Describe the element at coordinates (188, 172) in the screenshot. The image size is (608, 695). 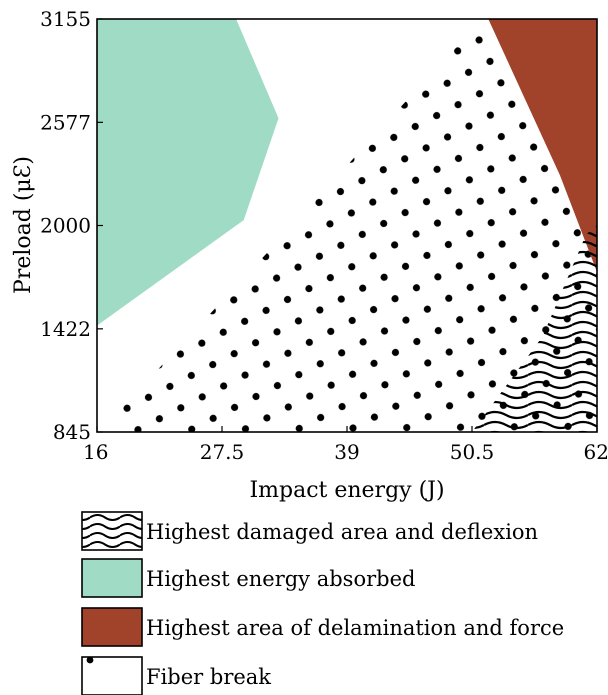
I see `region-highest-energy-absorbed` at that location.